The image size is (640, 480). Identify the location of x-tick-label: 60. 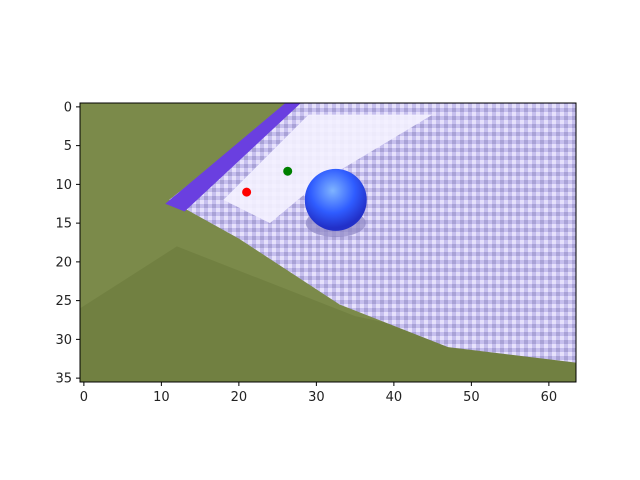
(549, 397).